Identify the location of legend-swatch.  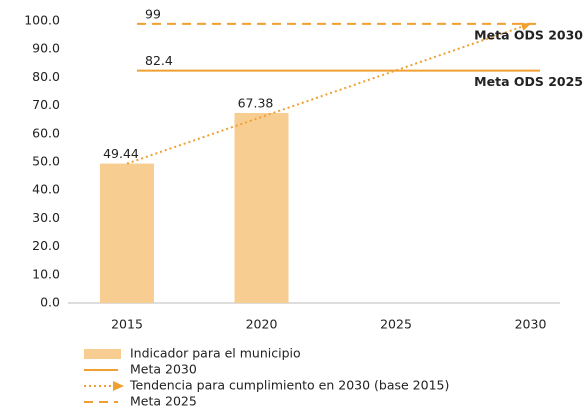
(102, 354).